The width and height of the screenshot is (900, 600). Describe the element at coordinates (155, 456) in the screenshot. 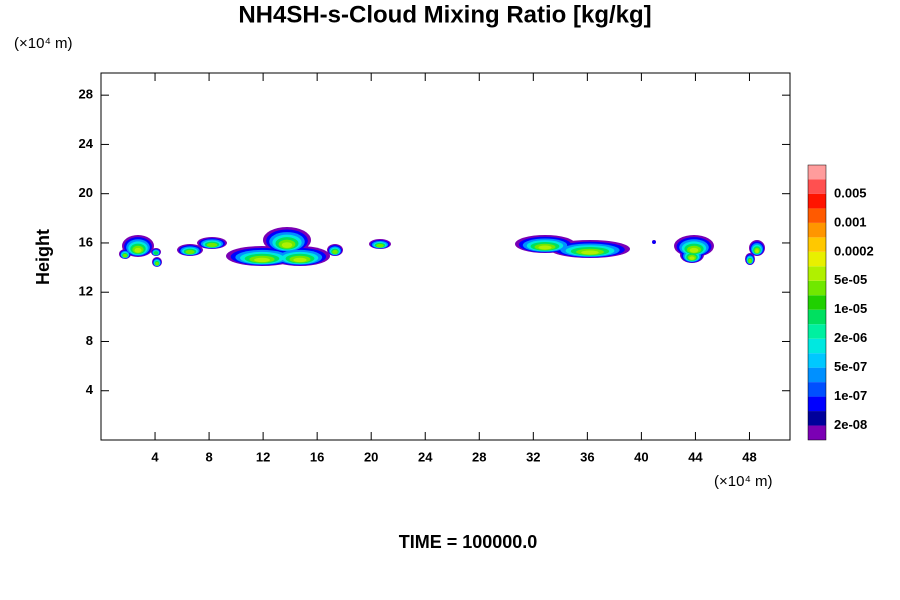

I see `x-tick-label: 4` at that location.